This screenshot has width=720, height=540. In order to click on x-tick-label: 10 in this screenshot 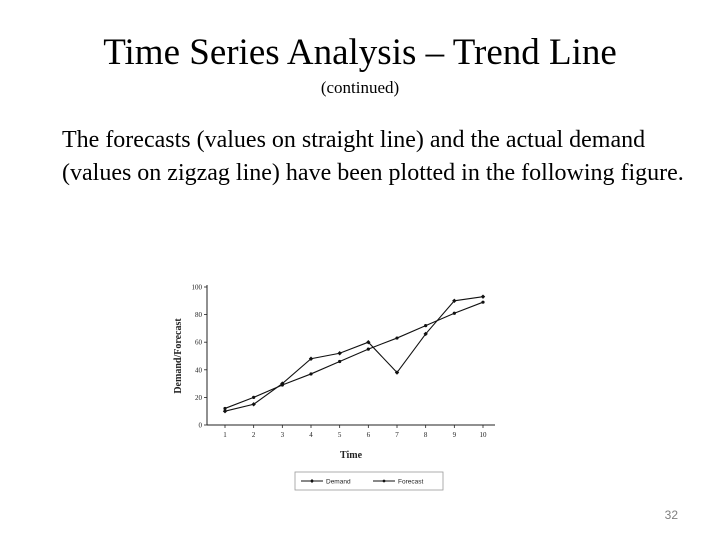, I will do `click(484, 435)`.